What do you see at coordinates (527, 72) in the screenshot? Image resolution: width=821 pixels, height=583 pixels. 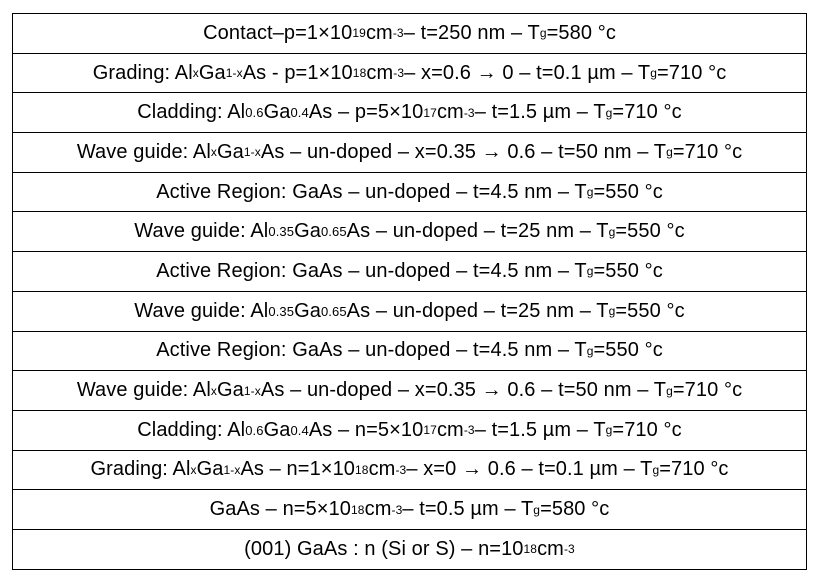 I see `layer-text: – x=0.6 → 0 – t=0.1 µm – T` at bounding box center [527, 72].